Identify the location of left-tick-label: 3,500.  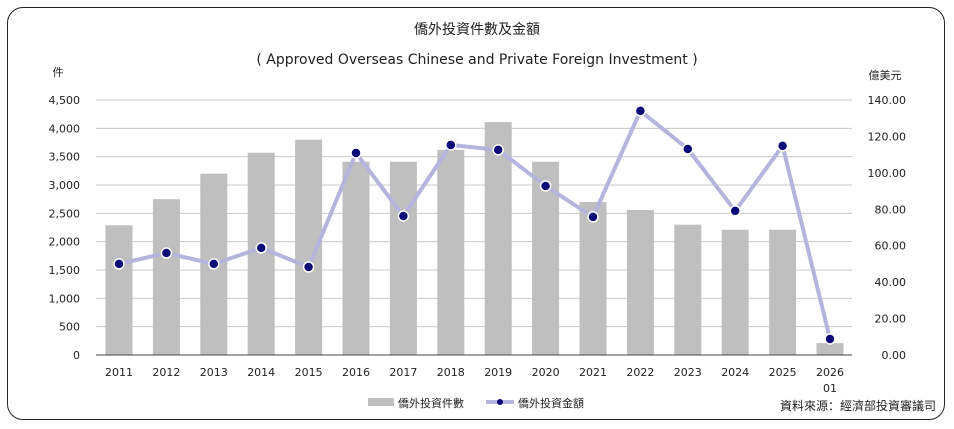
(65, 157).